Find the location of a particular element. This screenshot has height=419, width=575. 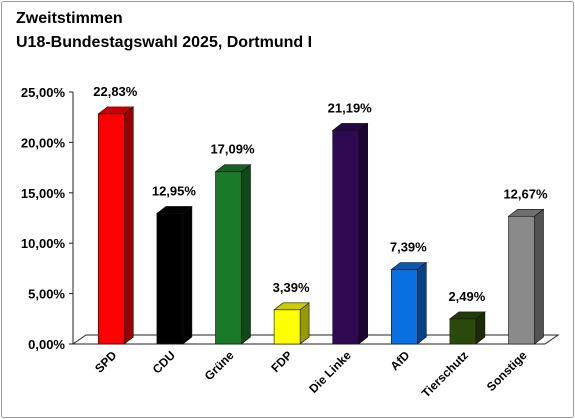

value-label: 12,95% is located at coordinates (174, 190).